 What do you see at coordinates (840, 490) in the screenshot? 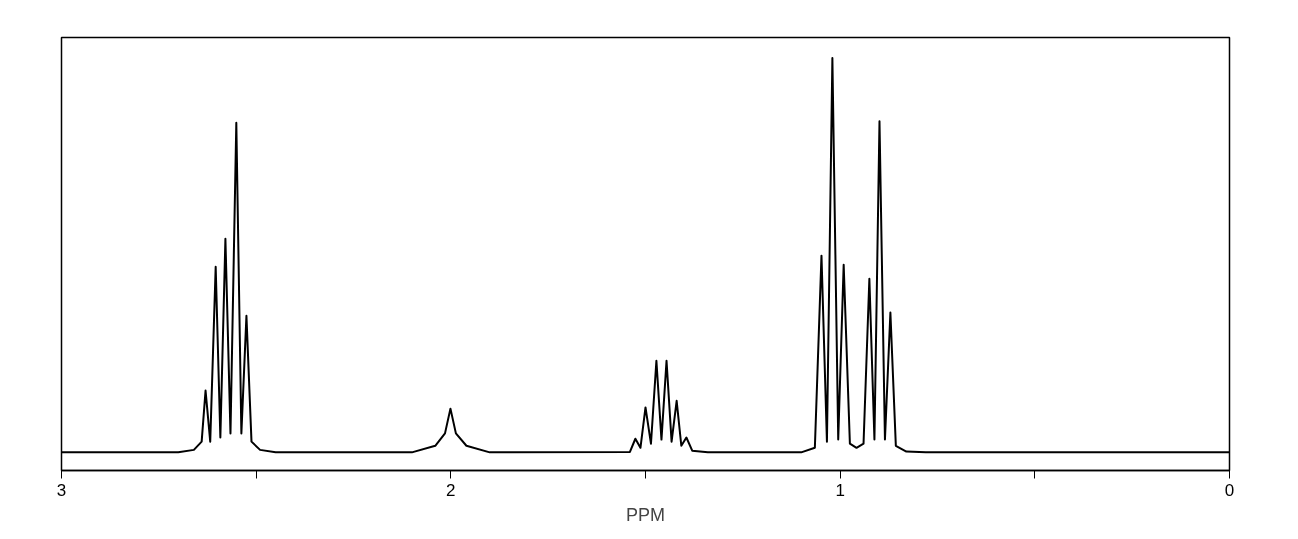
I see `x-tick-label: 1` at bounding box center [840, 490].